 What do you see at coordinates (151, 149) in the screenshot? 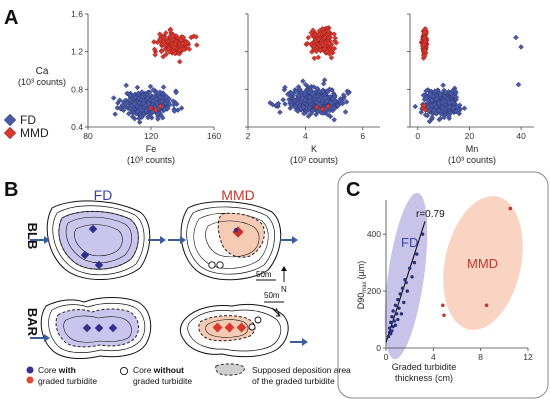
I see `x-axis-label: Fe` at bounding box center [151, 149].